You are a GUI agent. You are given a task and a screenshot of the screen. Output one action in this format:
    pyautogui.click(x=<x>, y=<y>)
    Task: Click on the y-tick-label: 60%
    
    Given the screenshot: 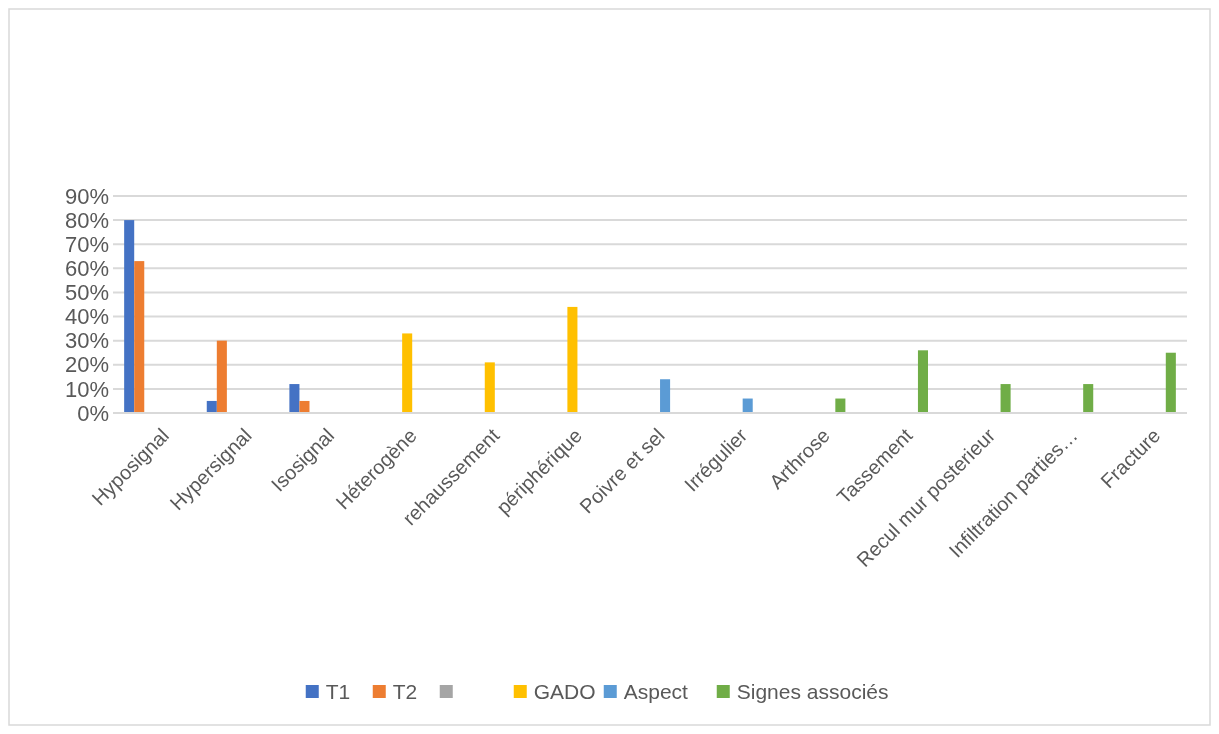 What is the action you would take?
    pyautogui.click(x=86, y=269)
    